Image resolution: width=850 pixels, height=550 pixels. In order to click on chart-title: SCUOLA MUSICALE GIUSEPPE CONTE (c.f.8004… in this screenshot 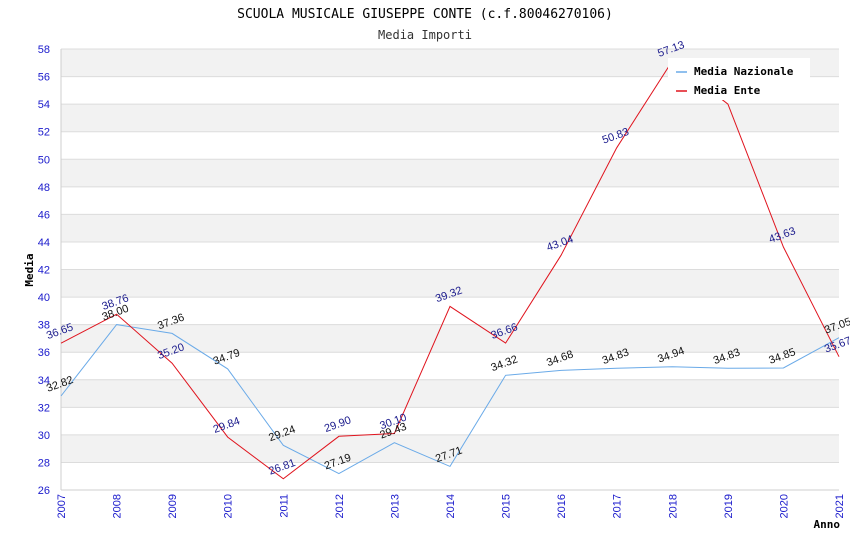, I will do `click(425, 14)`.